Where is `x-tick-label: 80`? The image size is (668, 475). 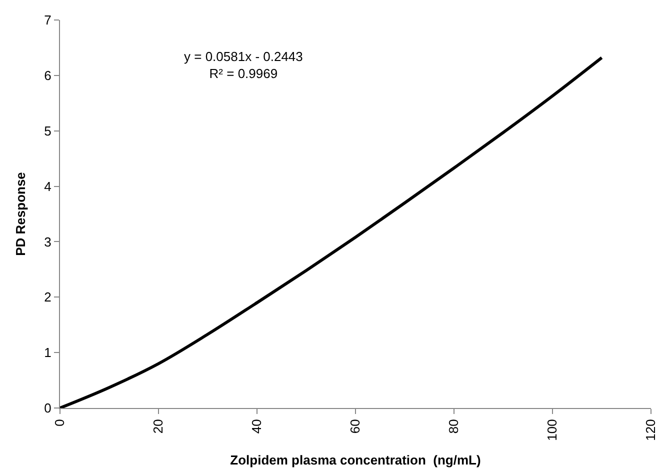 x-tick-label: 80 is located at coordinates (454, 426).